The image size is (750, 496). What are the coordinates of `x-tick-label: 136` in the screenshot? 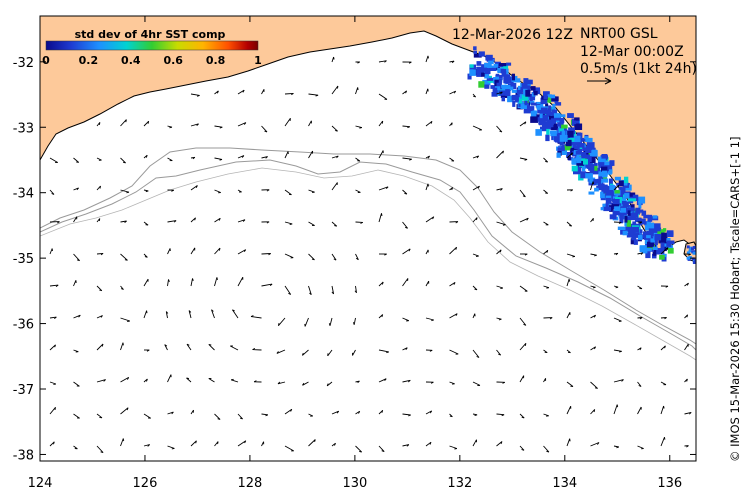 It's located at (669, 483).